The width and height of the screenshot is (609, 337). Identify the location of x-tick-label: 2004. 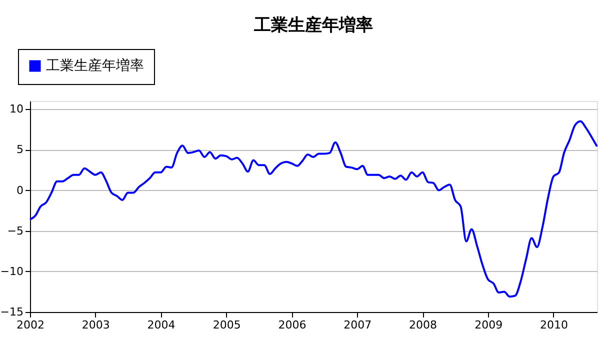
(161, 325).